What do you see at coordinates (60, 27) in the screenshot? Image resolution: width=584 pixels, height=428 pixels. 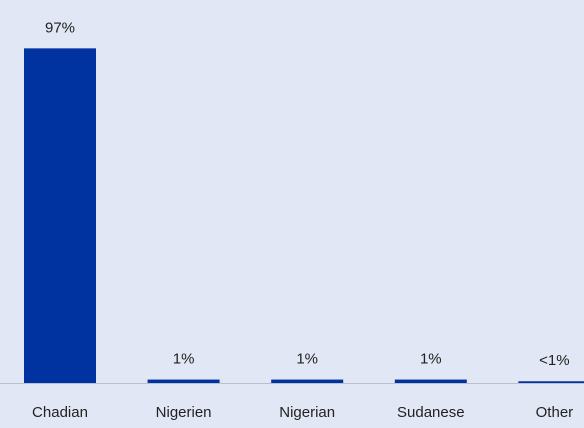 I see `value-label: 97%` at bounding box center [60, 27].